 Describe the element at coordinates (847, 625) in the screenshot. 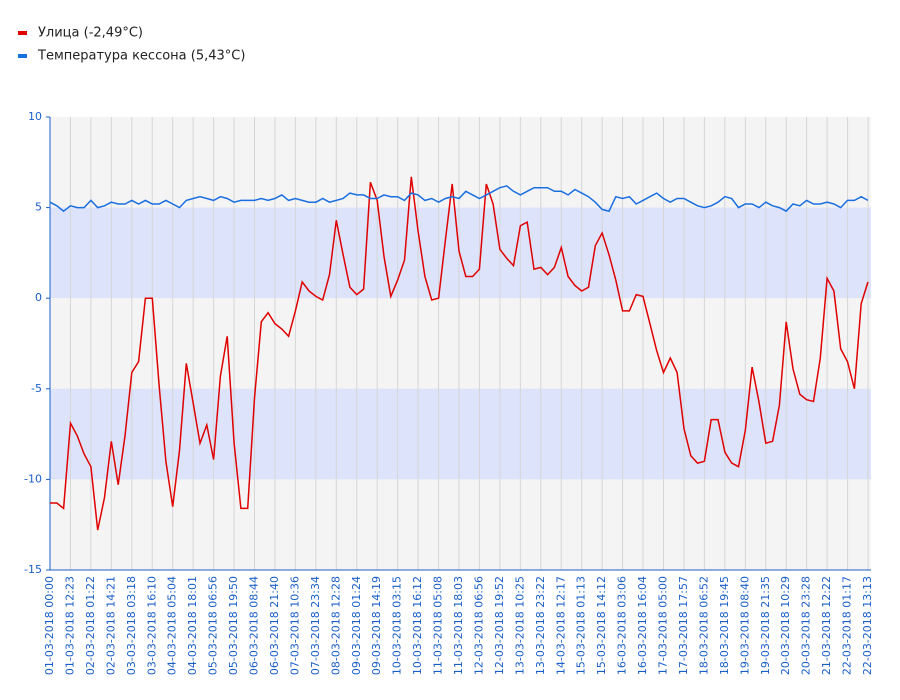

I see `x-tick-label: 22-03-2018 01:17` at that location.